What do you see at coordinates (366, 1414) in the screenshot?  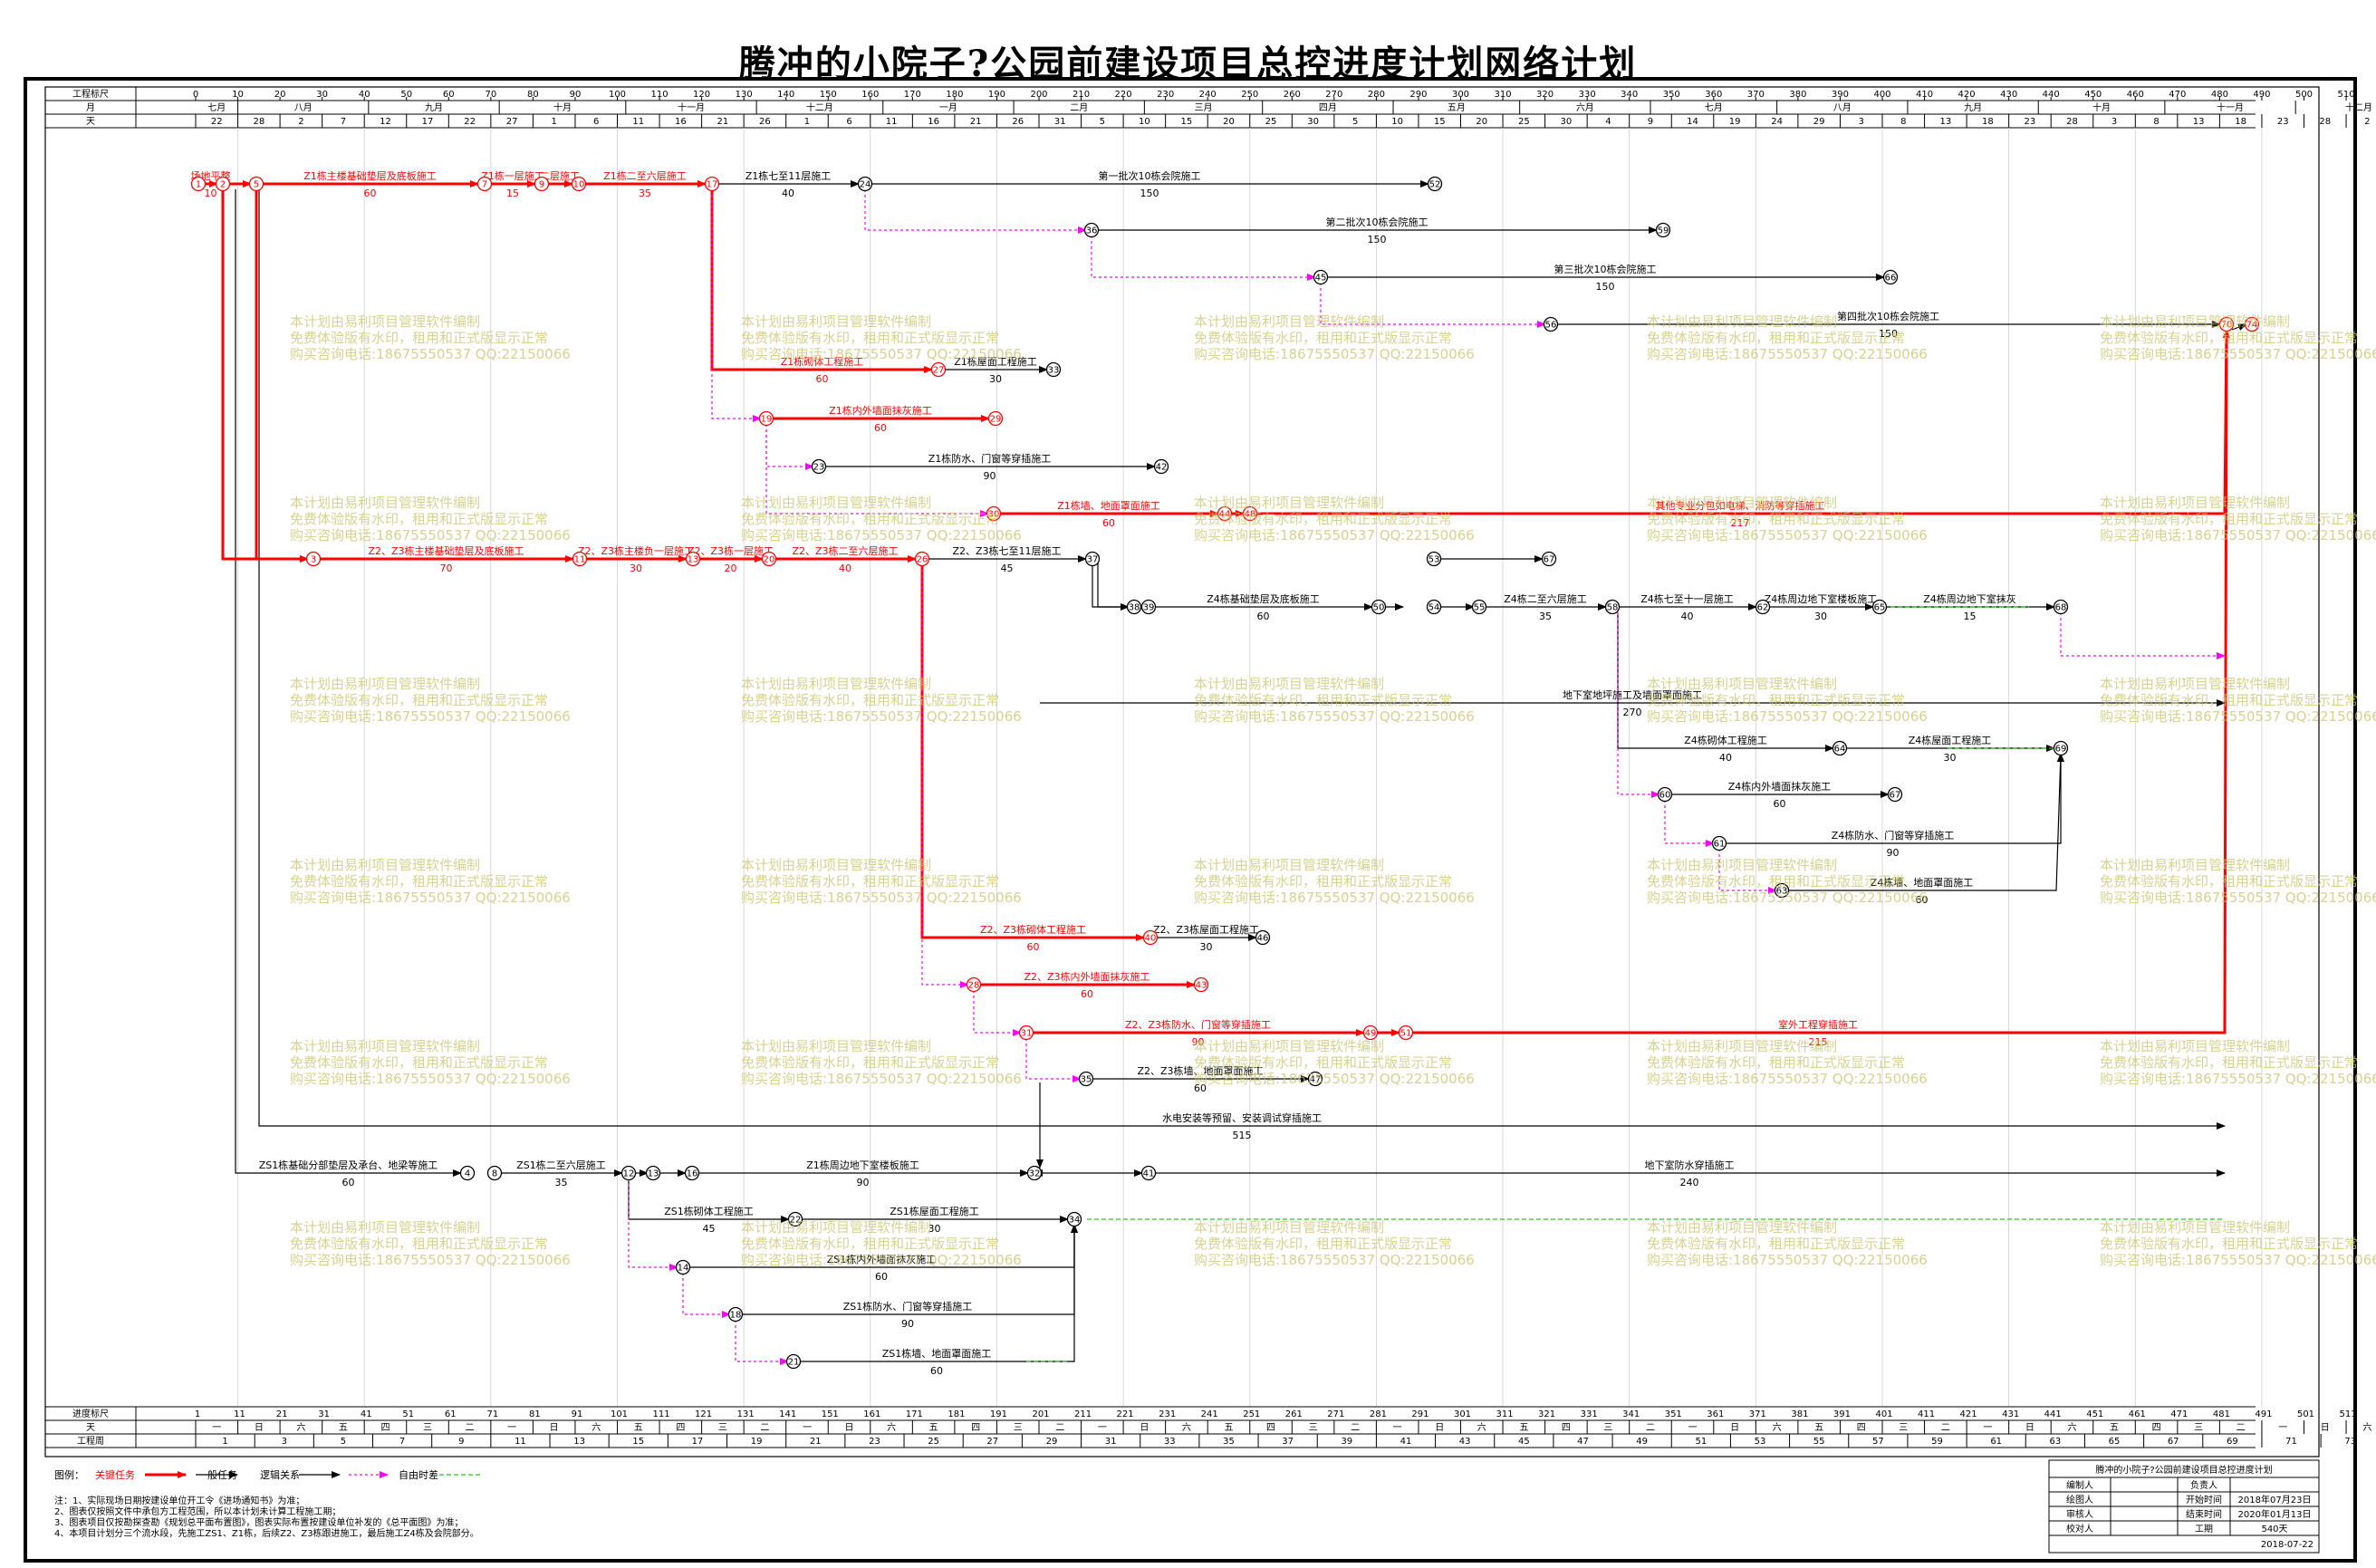 I see `footer-scale-label: 41` at bounding box center [366, 1414].